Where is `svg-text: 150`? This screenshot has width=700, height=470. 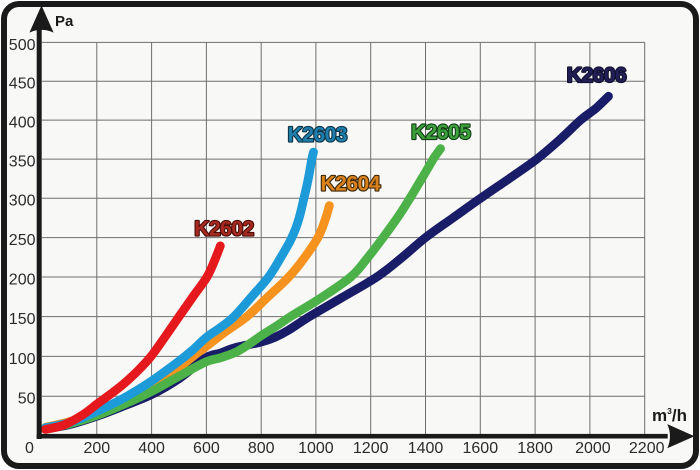 svg-text: 150 is located at coordinates (22, 319).